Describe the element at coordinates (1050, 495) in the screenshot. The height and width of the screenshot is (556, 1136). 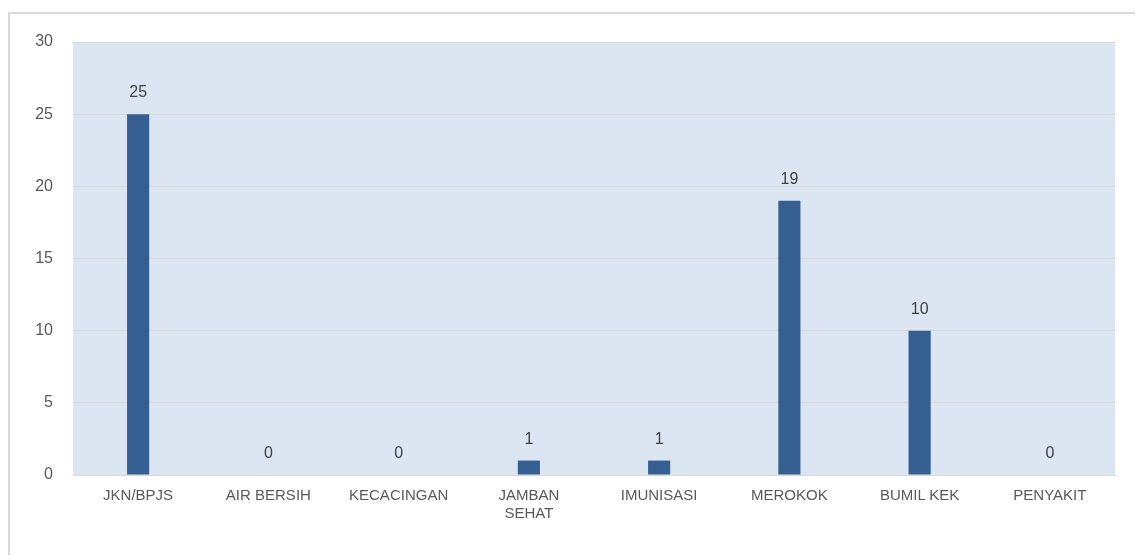
I see `x-tick-label: PENYAKIT` at that location.